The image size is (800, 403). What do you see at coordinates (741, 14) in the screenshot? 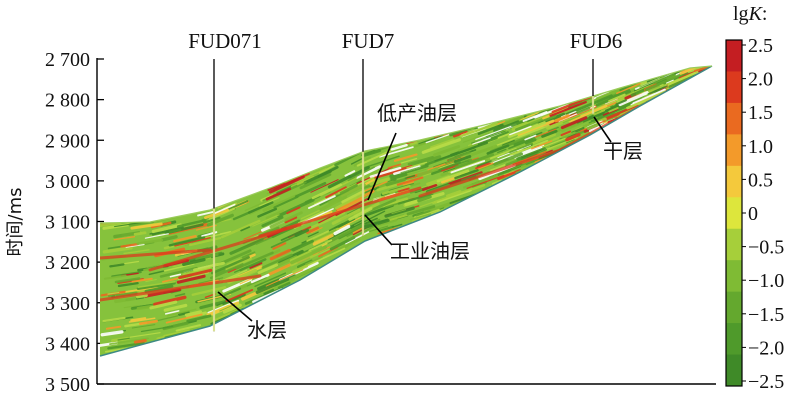
I see `colorbar-title-text: lg` at bounding box center [741, 14].